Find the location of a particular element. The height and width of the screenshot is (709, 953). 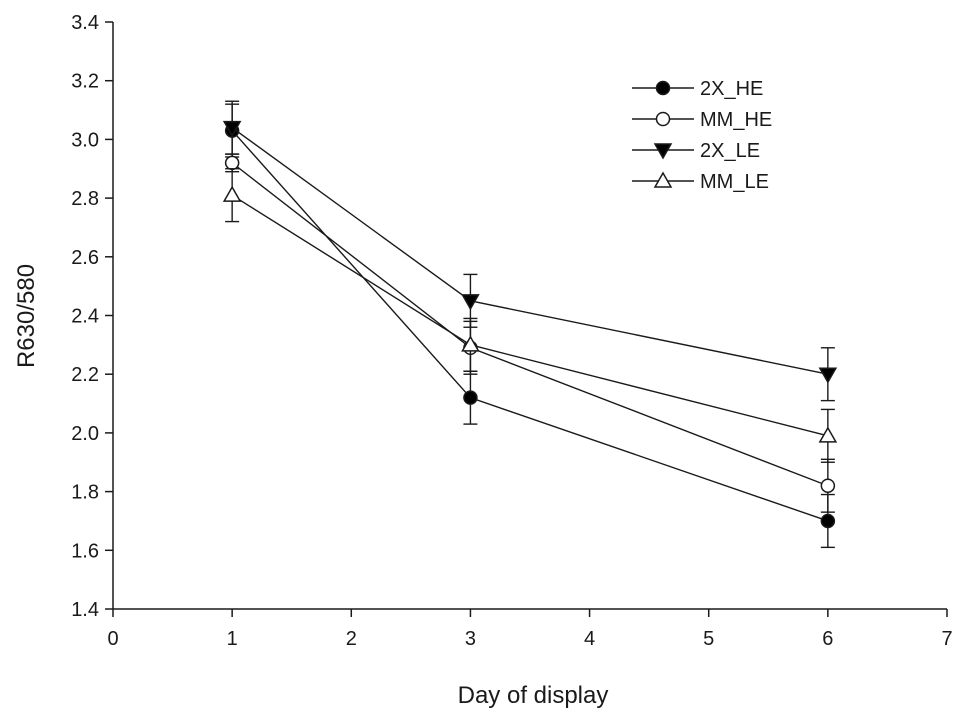

x-tick-label: 7 is located at coordinates (946, 639).